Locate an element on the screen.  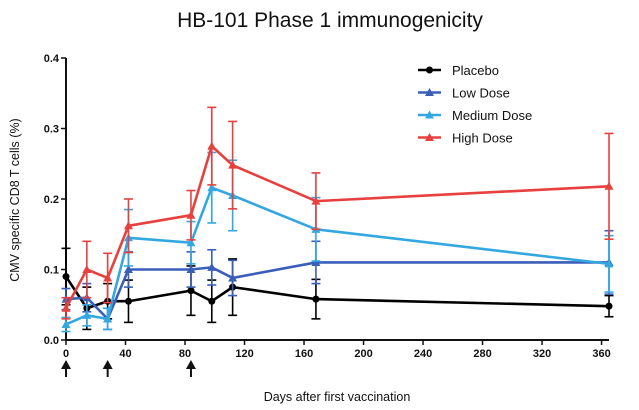
x-tick-label: 40 is located at coordinates (125, 354).